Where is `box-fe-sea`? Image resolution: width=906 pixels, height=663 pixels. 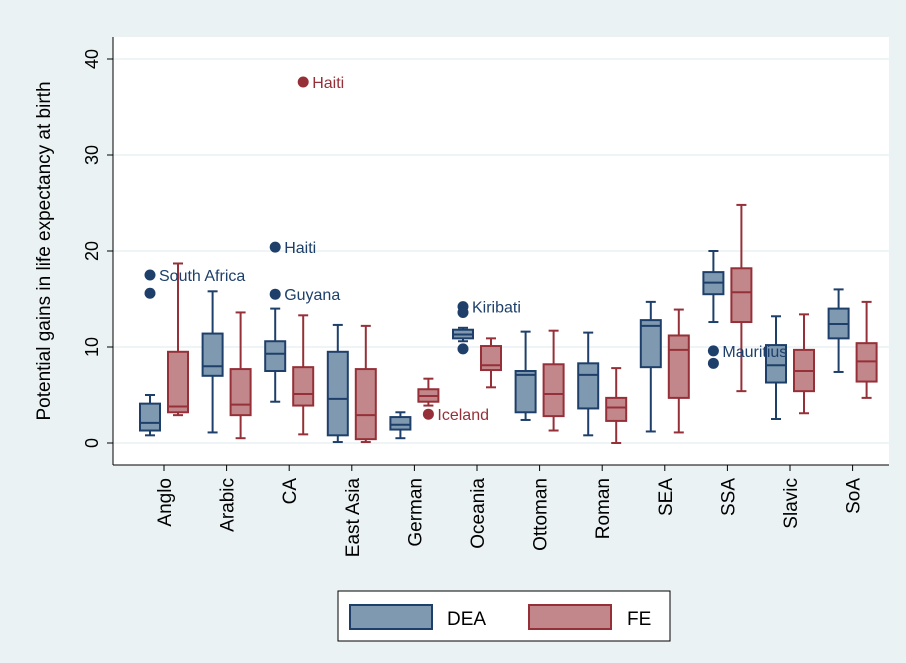 box-fe-sea is located at coordinates (678, 371).